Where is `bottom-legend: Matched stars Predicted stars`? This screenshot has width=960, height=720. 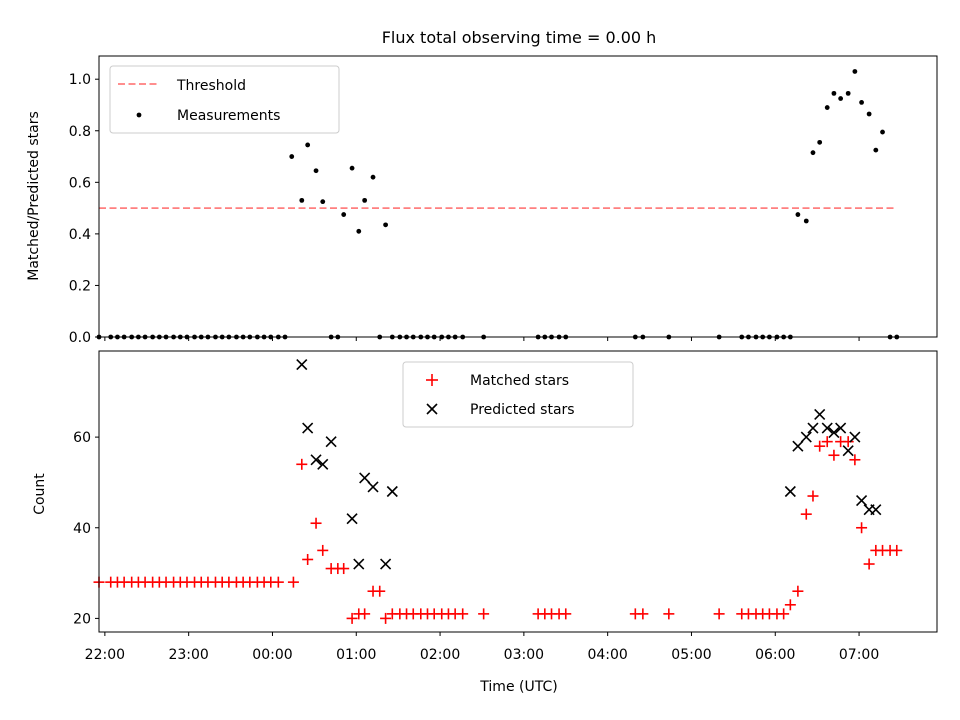
bottom-legend: Matched stars Predicted stars is located at coordinates (518, 394).